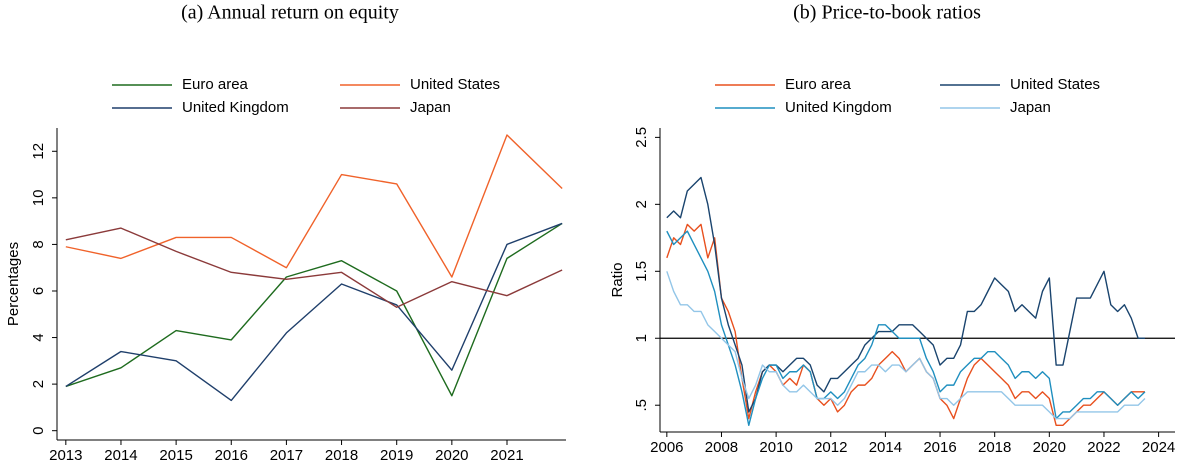  What do you see at coordinates (775, 447) in the screenshot?
I see `x-tick-label: 2010` at bounding box center [775, 447].